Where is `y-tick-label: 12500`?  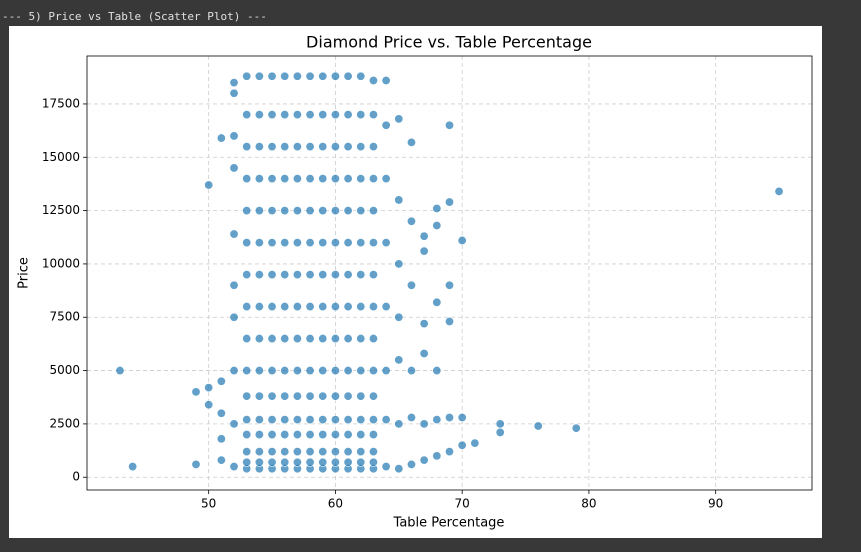
y-tick-label: 12500 is located at coordinates (61, 210).